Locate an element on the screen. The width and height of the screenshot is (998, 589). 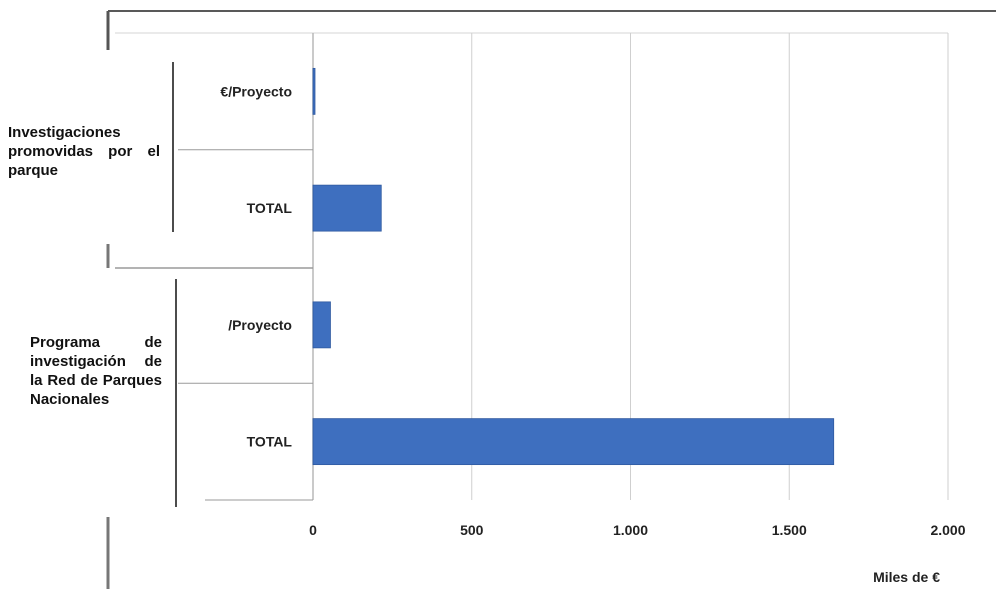
group-label-investigaciones: Investigaciones promovidas por el parque is located at coordinates (84, 151).